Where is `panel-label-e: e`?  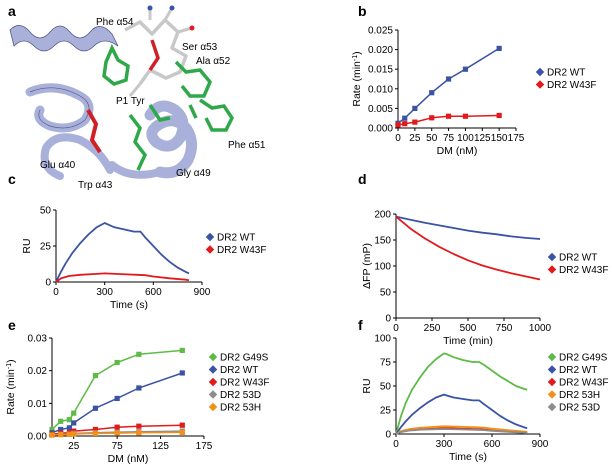 panel-label-e: e is located at coordinates (12, 325).